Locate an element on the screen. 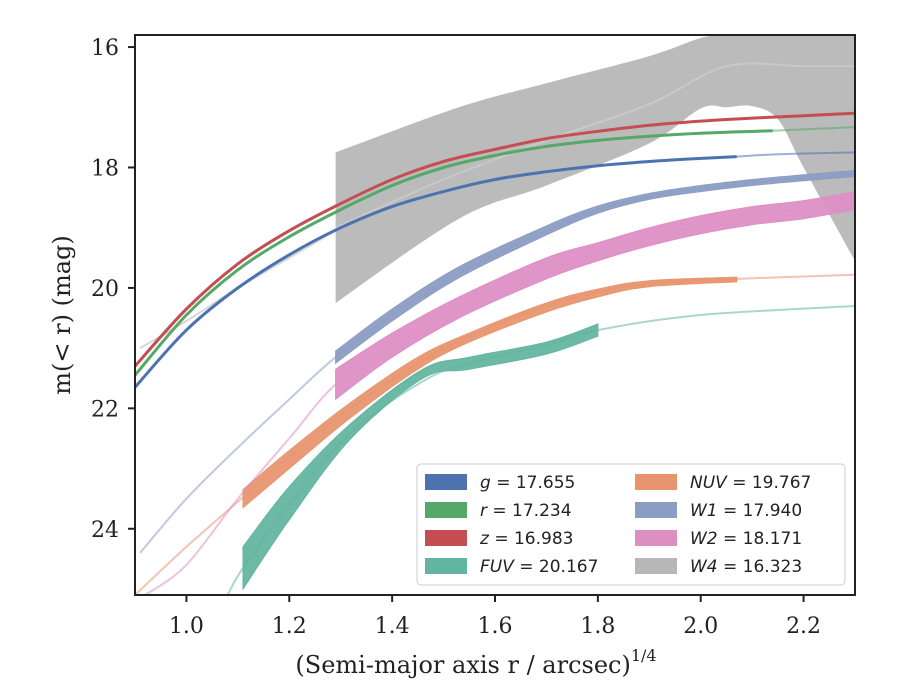  legend-label-g: g = 17.655 is located at coordinates (527, 483).